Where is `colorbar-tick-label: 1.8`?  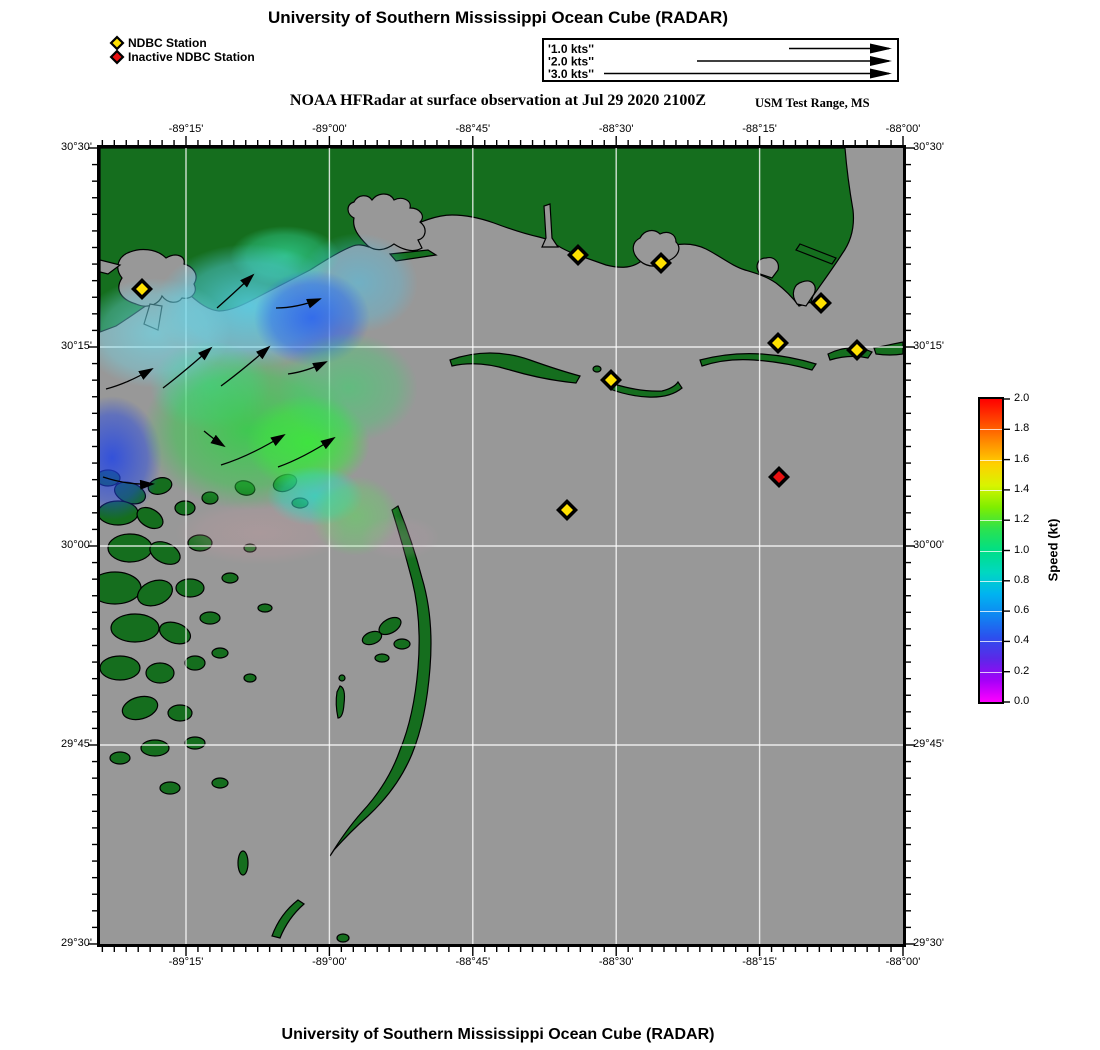
colorbar-tick-label: 1.8 is located at coordinates (1022, 428).